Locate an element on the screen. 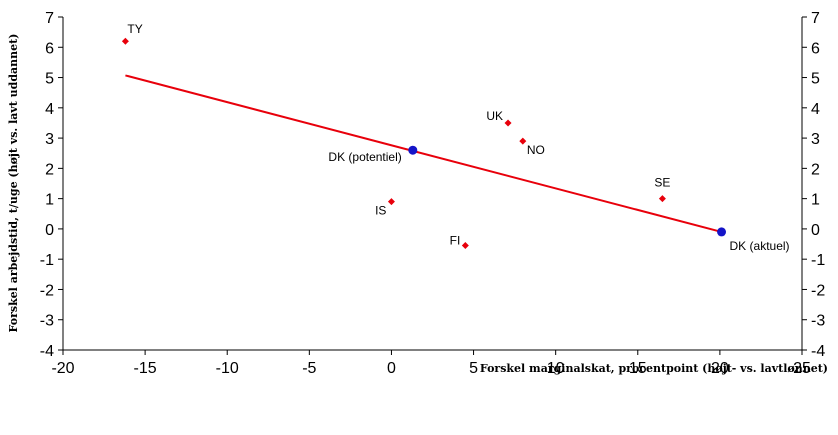 The height and width of the screenshot is (435, 838). y-tick-label-left: 4 is located at coordinates (49, 109).